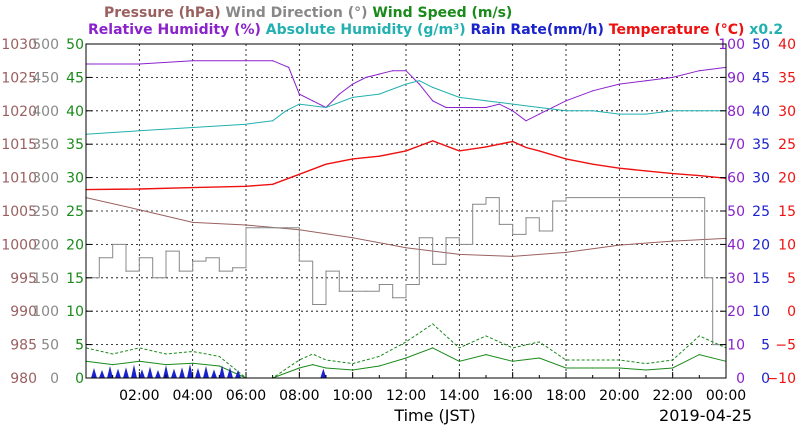  Describe the element at coordinates (23, 346) in the screenshot. I see `left-tick-label: 985` at that location.